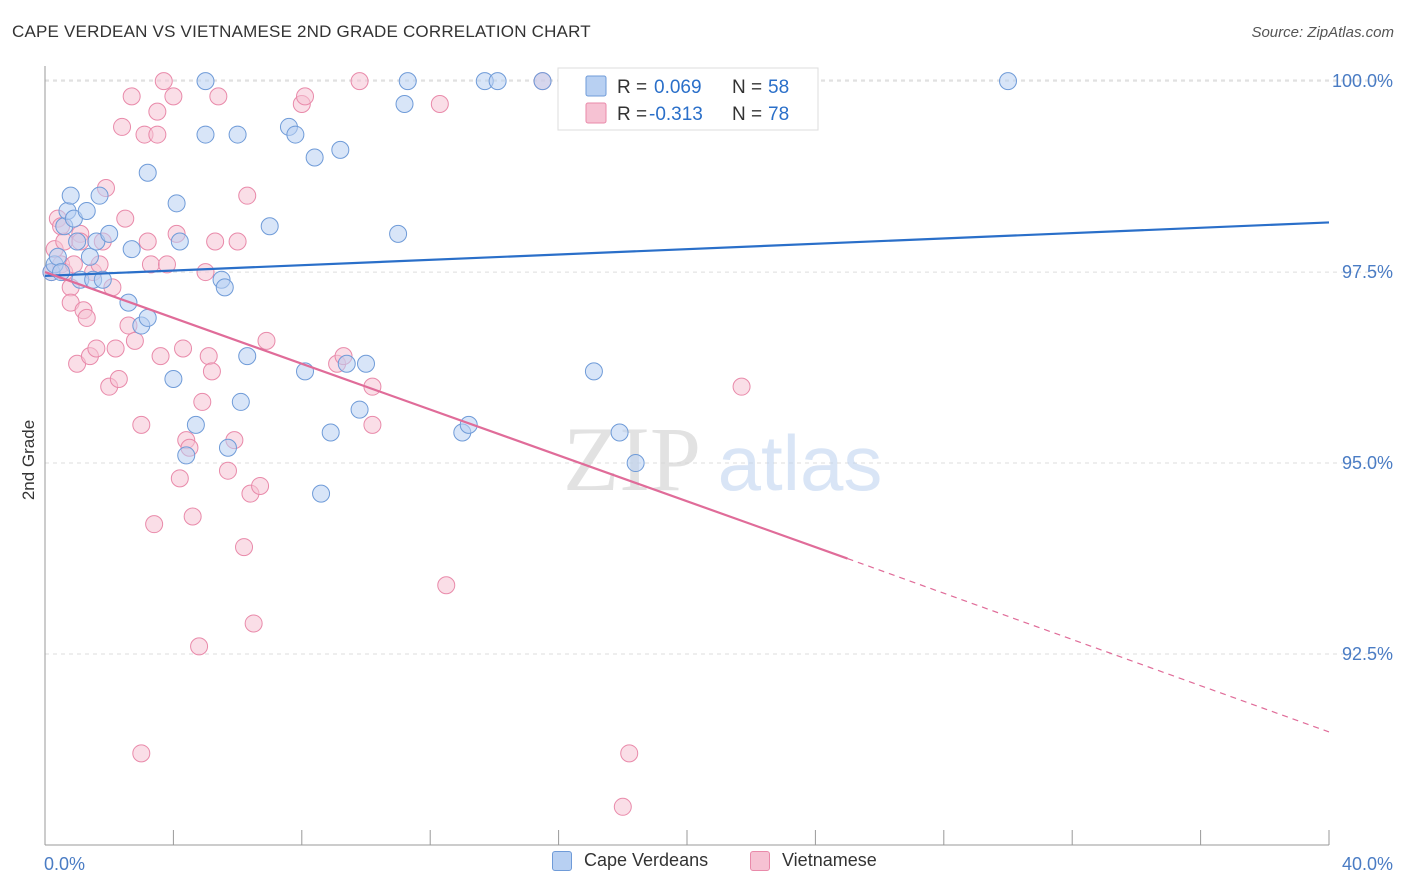 The height and width of the screenshot is (892, 1406). What do you see at coordinates (596, 113) in the screenshot?
I see `legend-swatch-pink` at bounding box center [596, 113].